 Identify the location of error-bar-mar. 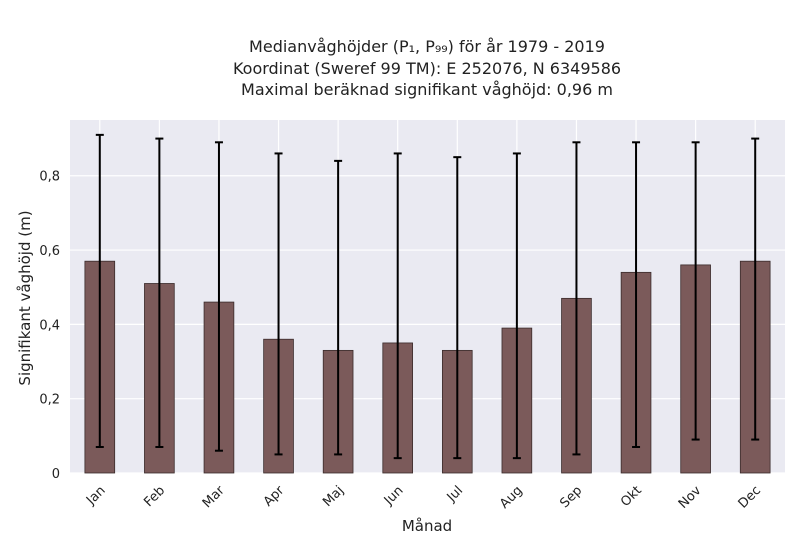
(218, 296).